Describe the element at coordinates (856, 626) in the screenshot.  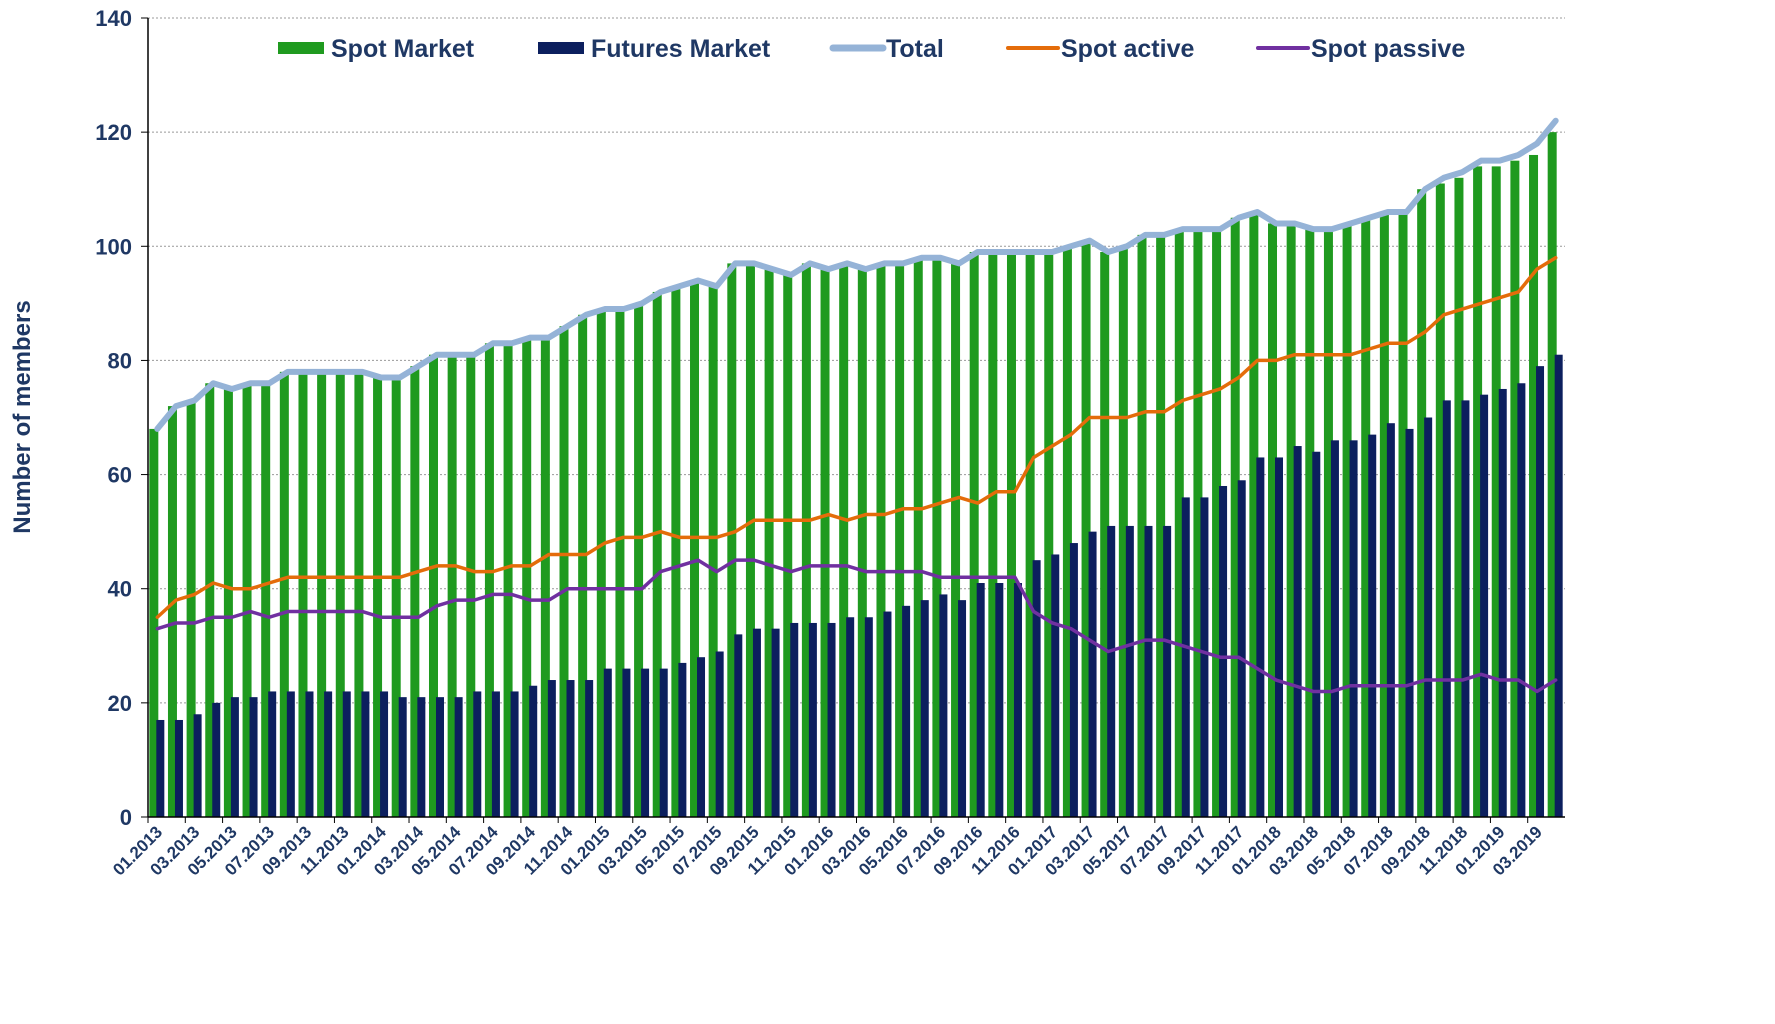
I see `line` at that location.